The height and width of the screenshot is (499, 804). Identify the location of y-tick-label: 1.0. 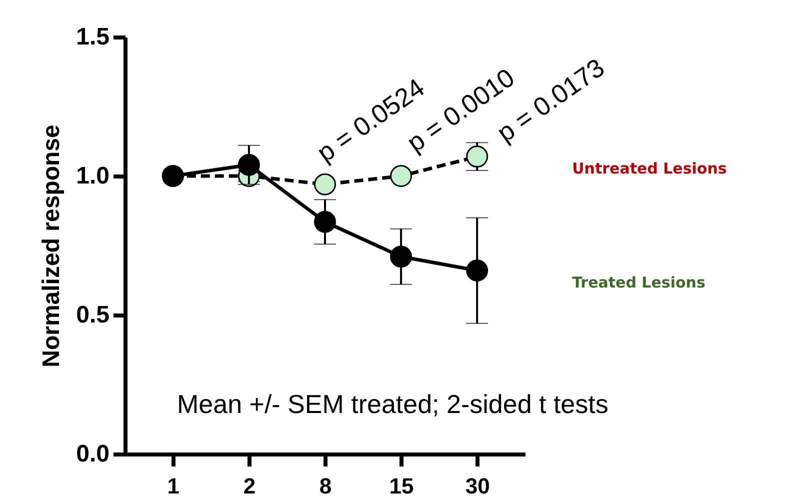
(93, 176).